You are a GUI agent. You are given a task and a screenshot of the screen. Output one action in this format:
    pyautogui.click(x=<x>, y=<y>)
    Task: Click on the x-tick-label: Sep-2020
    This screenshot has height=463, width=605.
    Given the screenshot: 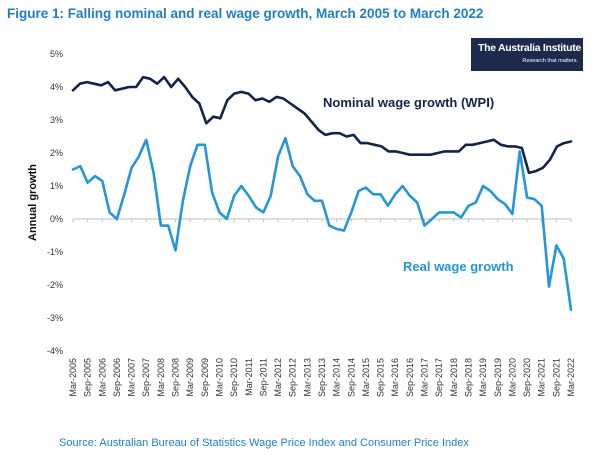 What is the action you would take?
    pyautogui.click(x=527, y=377)
    